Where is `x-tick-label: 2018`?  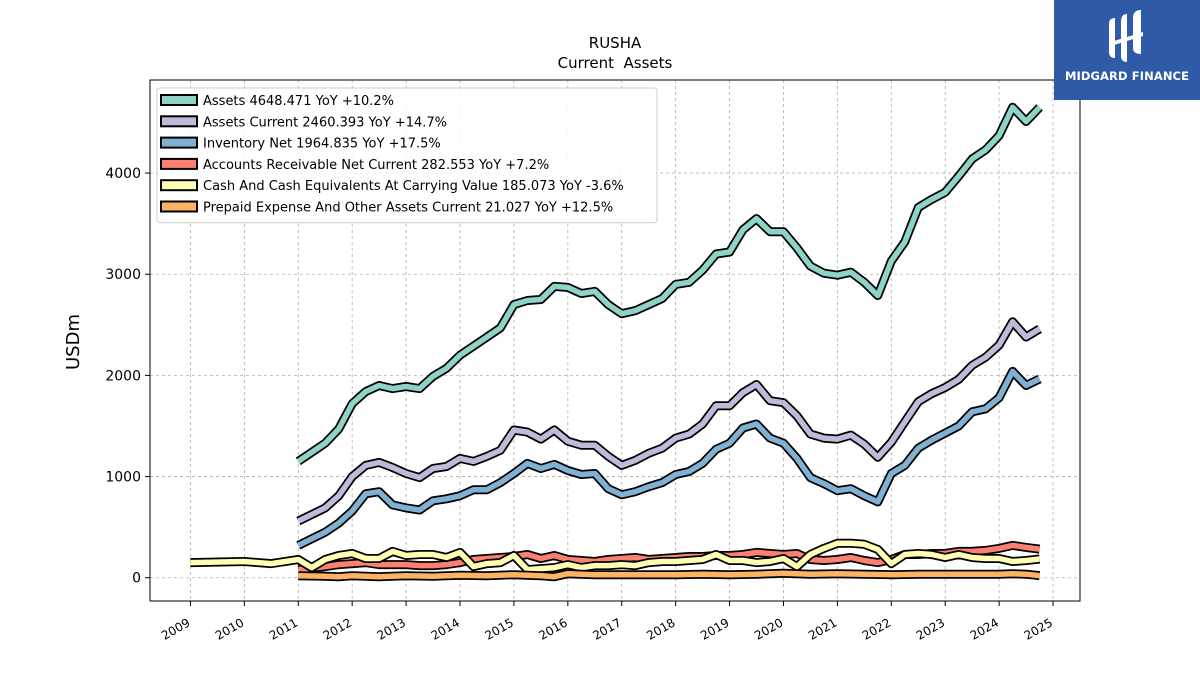 x-tick-label: 2018 is located at coordinates (660, 628).